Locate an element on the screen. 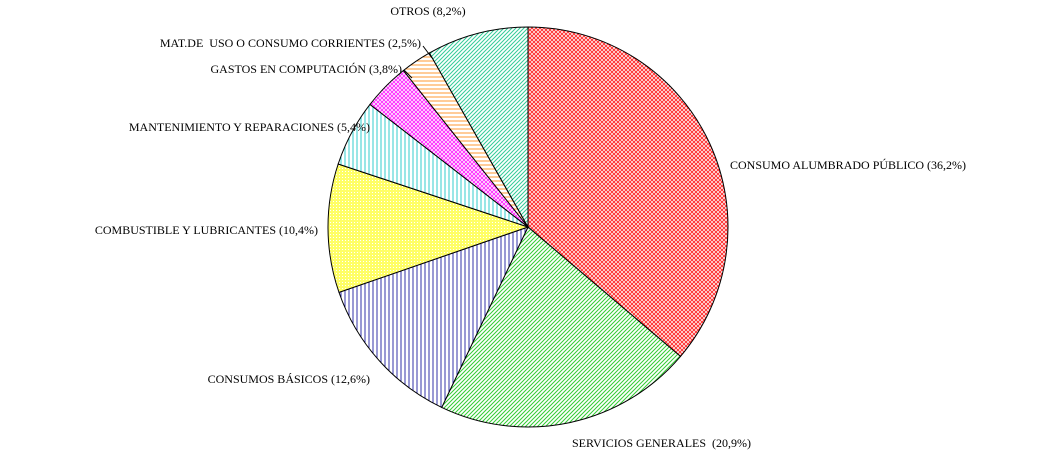 The image size is (1051, 456). slice-category: GASTOS EN COMPUTACIÓN is located at coordinates (288, 69).